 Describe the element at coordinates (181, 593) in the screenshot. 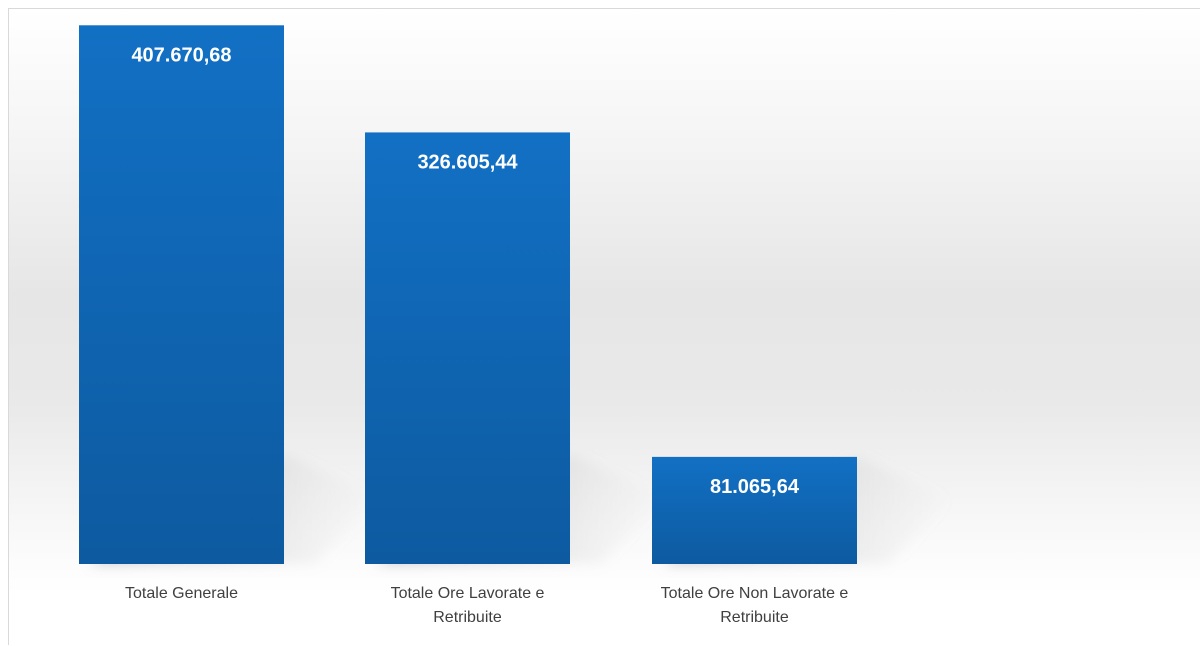

I see `category-label-1: Totale Generale` at that location.